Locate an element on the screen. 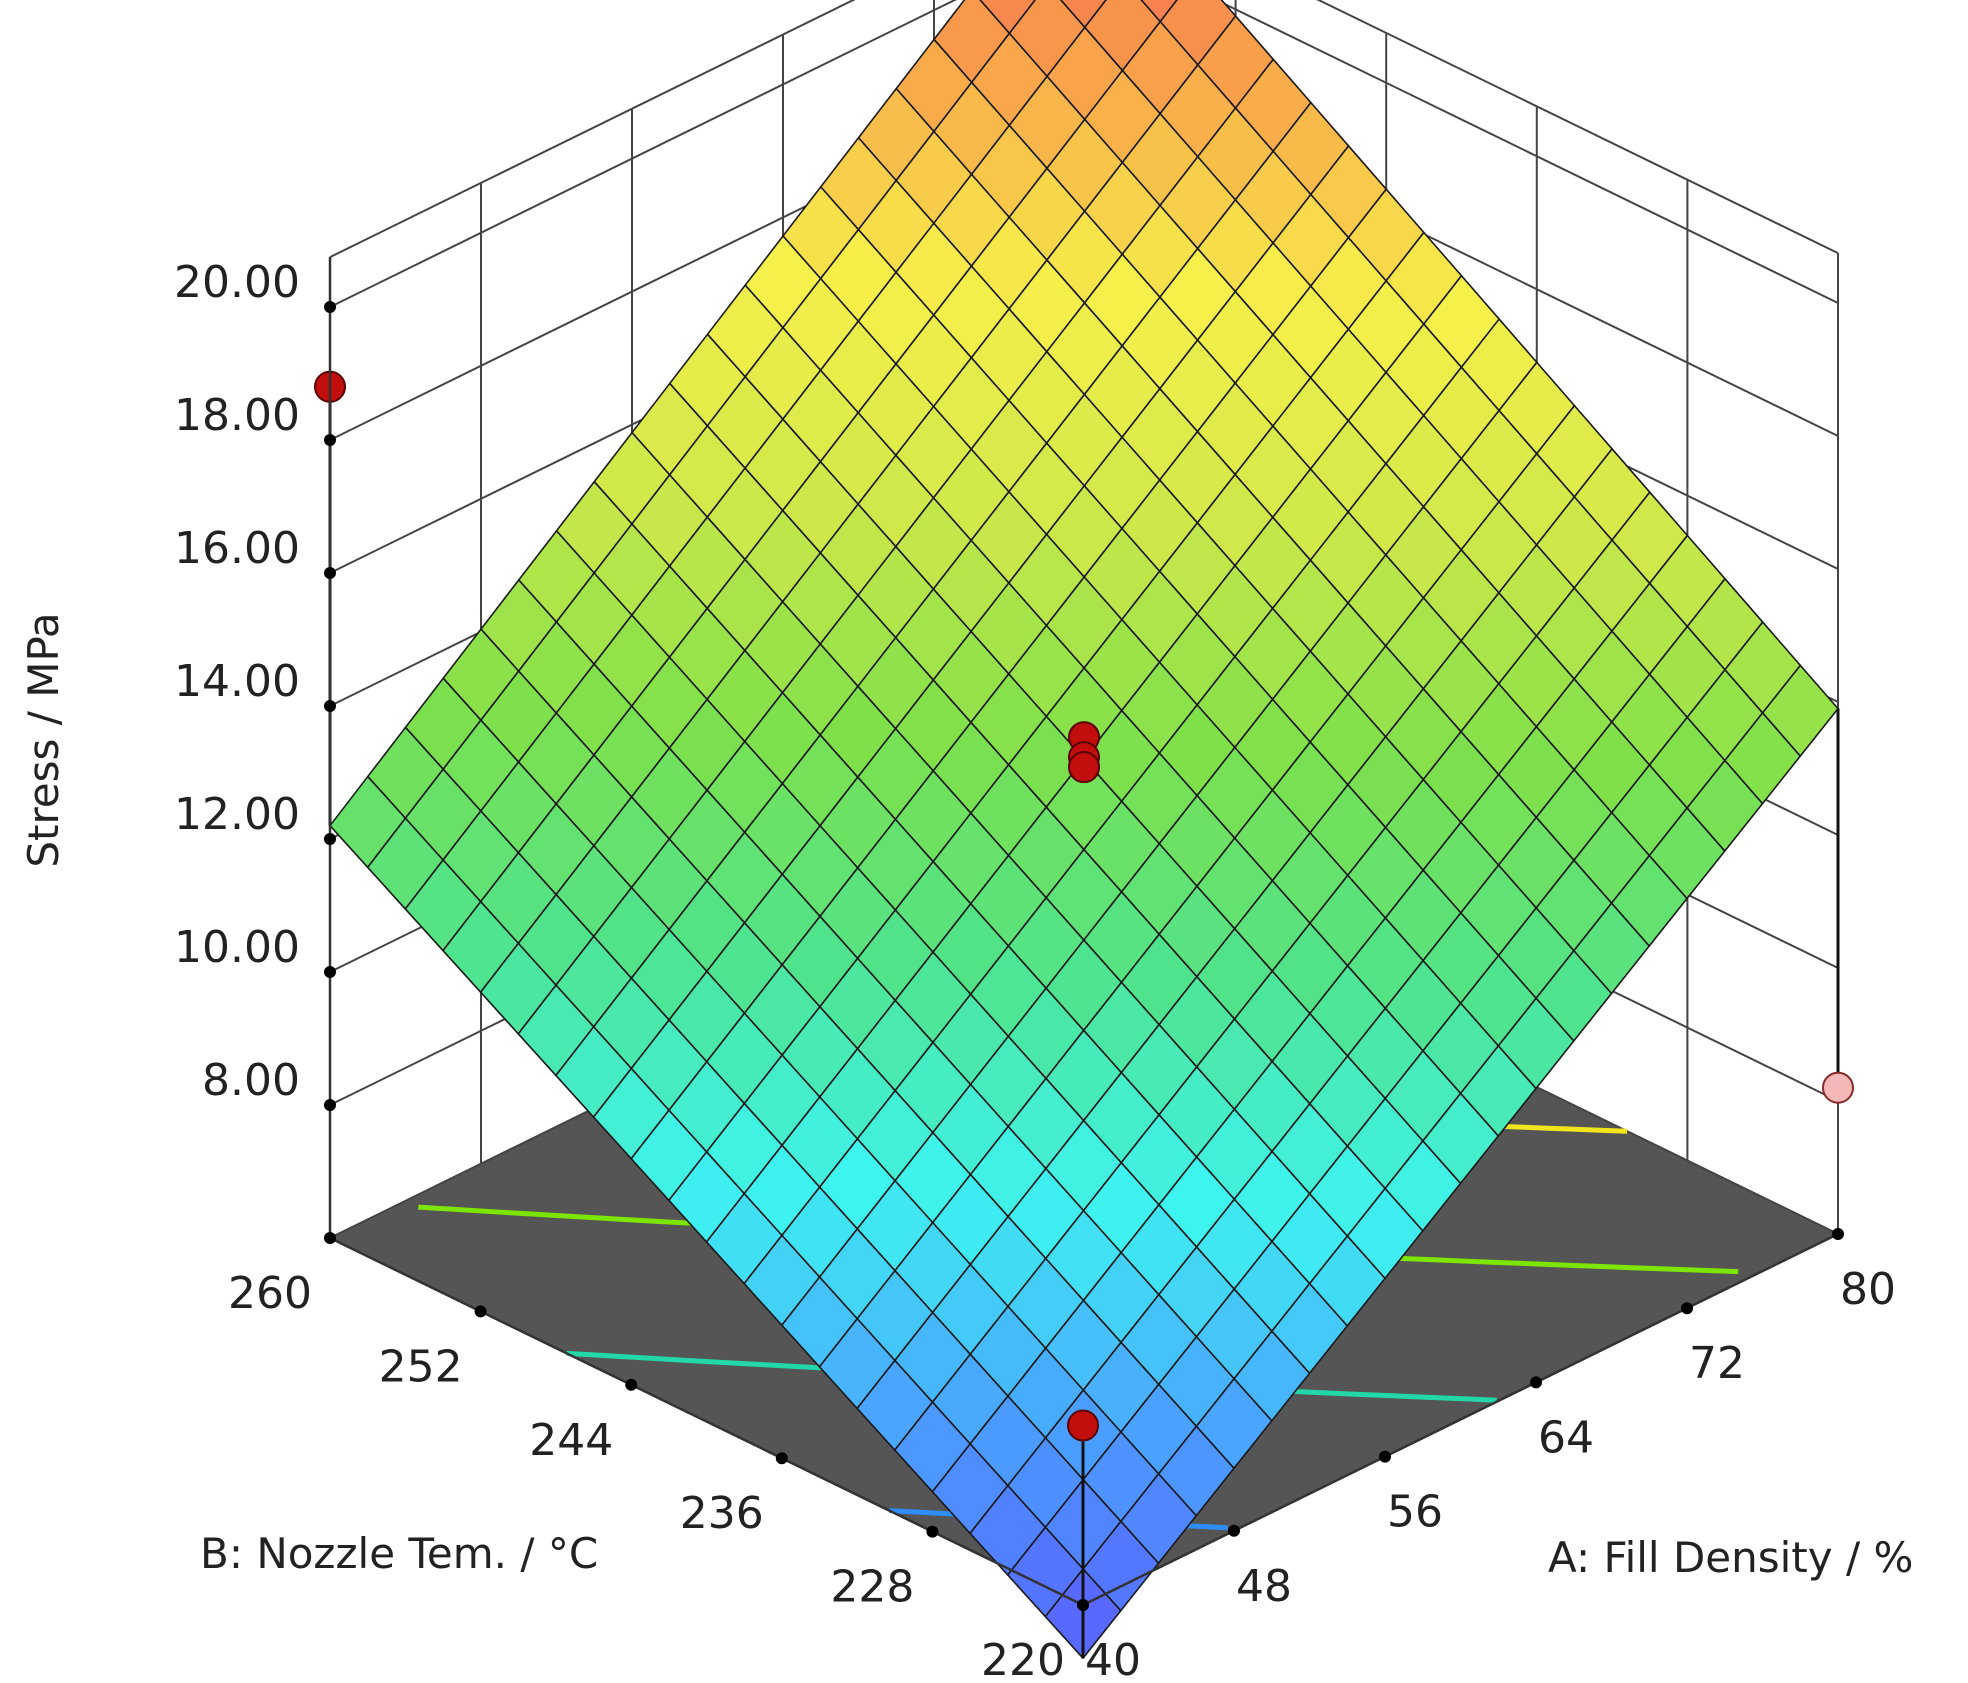 This screenshot has height=1683, width=1968. x-tick-label: 80 is located at coordinates (1868, 1289).